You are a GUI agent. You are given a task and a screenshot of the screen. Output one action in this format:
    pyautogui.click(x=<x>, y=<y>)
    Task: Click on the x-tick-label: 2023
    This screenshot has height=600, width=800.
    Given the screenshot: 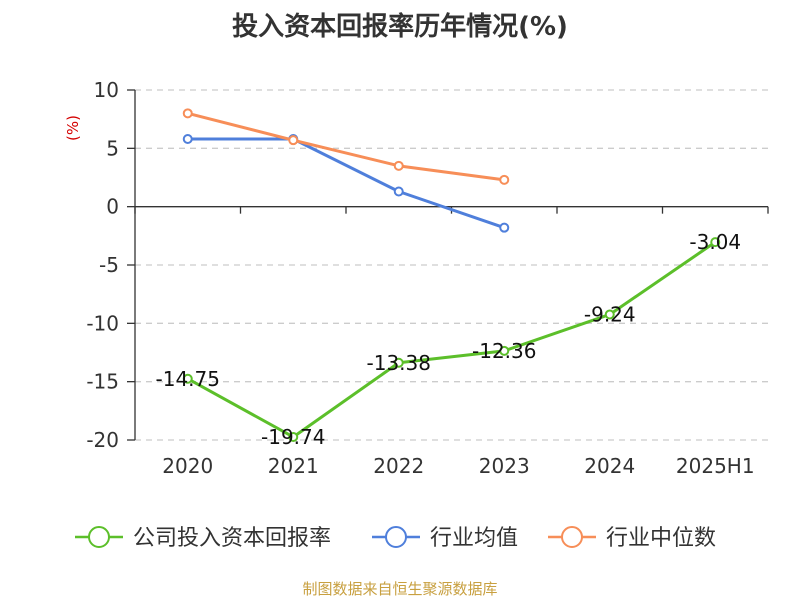 What is the action you would take?
    pyautogui.click(x=504, y=466)
    